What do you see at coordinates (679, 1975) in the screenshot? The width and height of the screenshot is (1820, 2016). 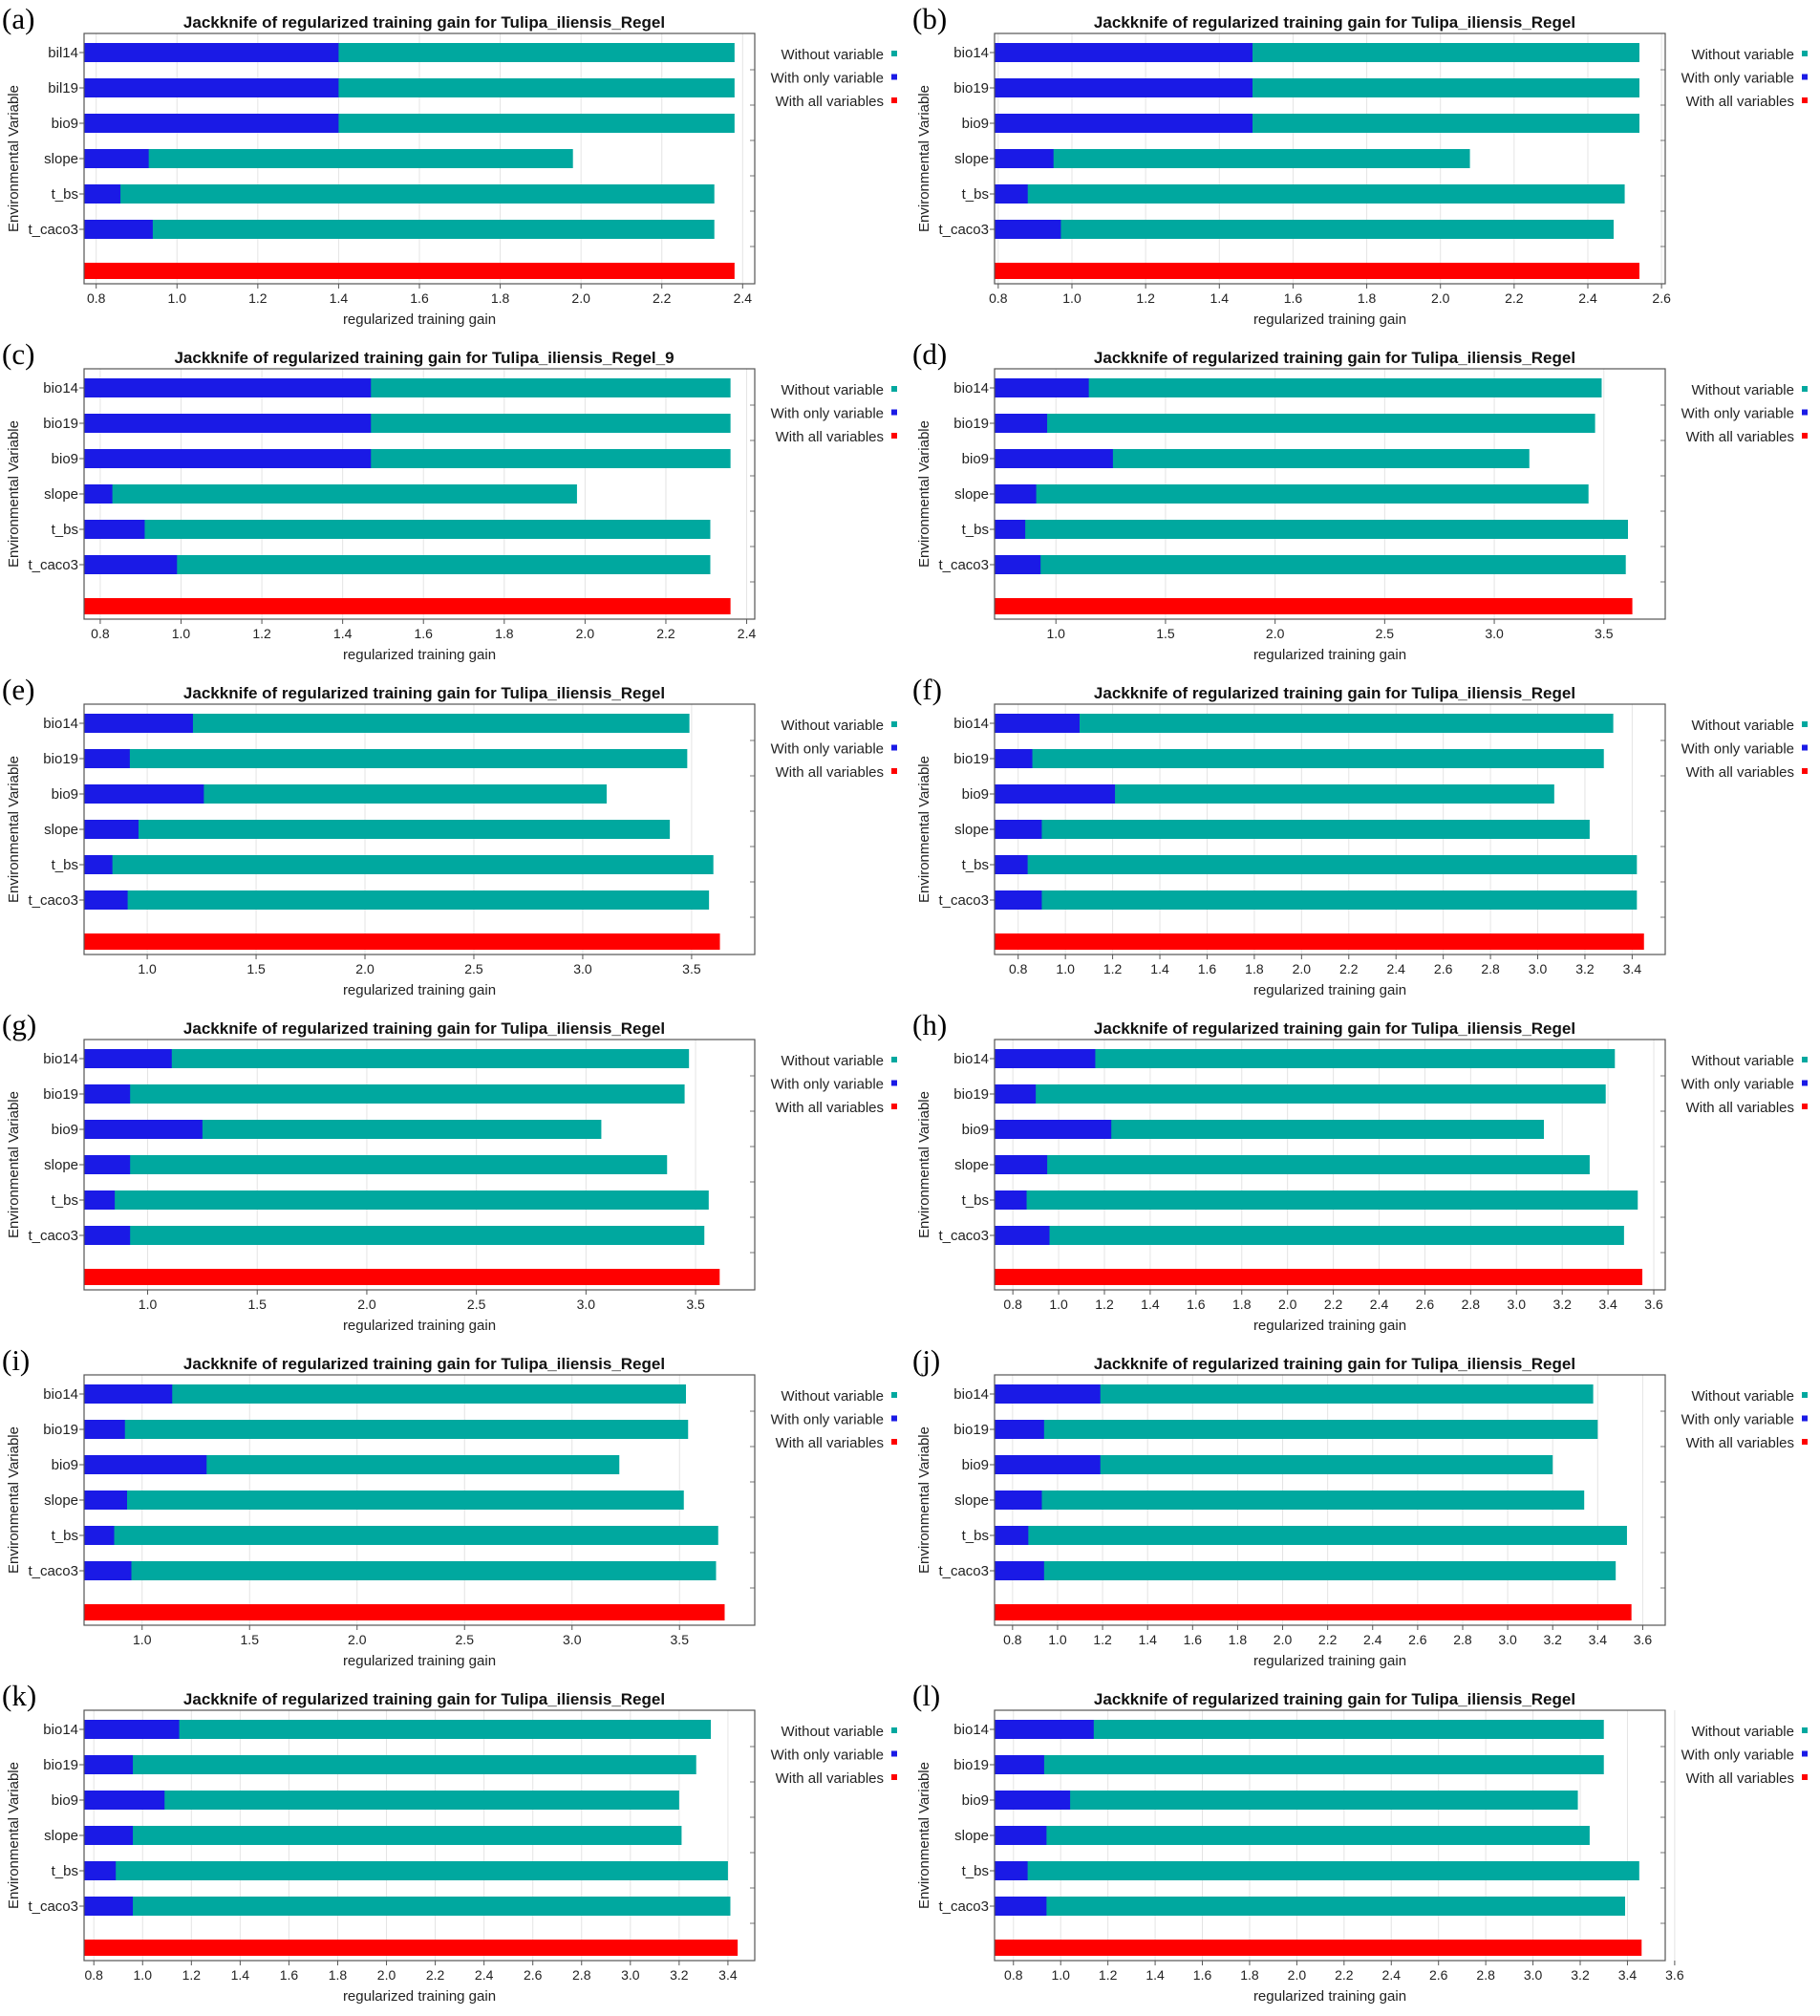 I see `x-tick-label: 3.2` at bounding box center [679, 1975].